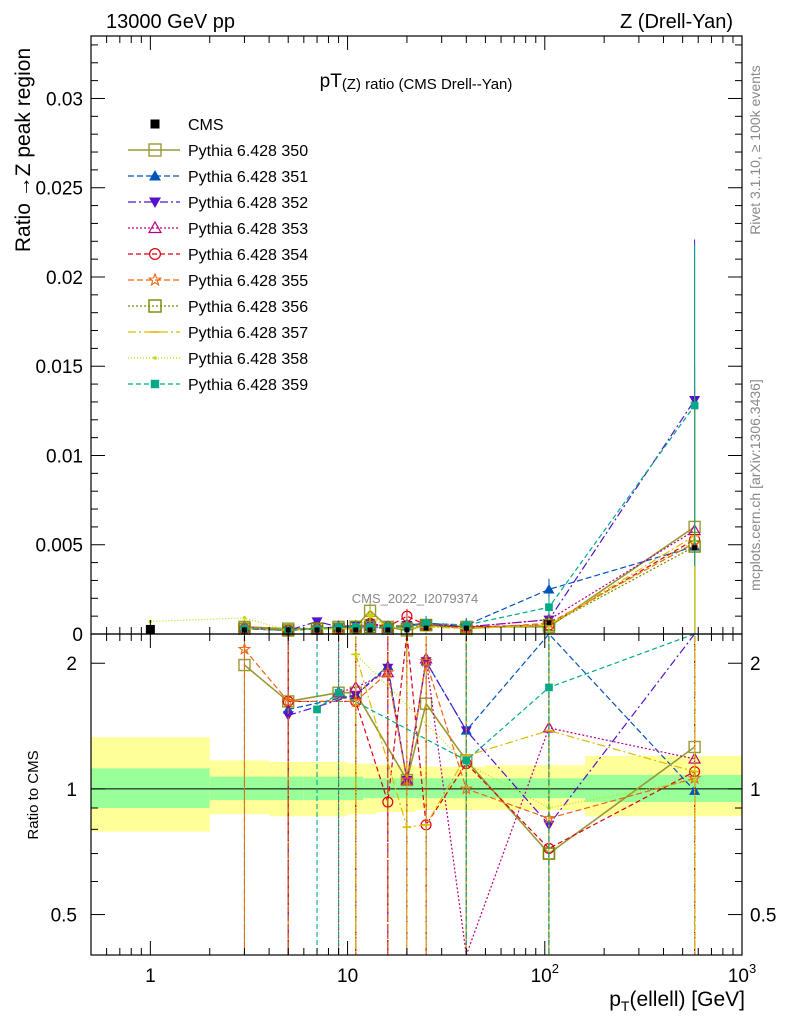  Describe the element at coordinates (248, 203) in the screenshot. I see `legend-label: Pythia 6.428 352` at that location.